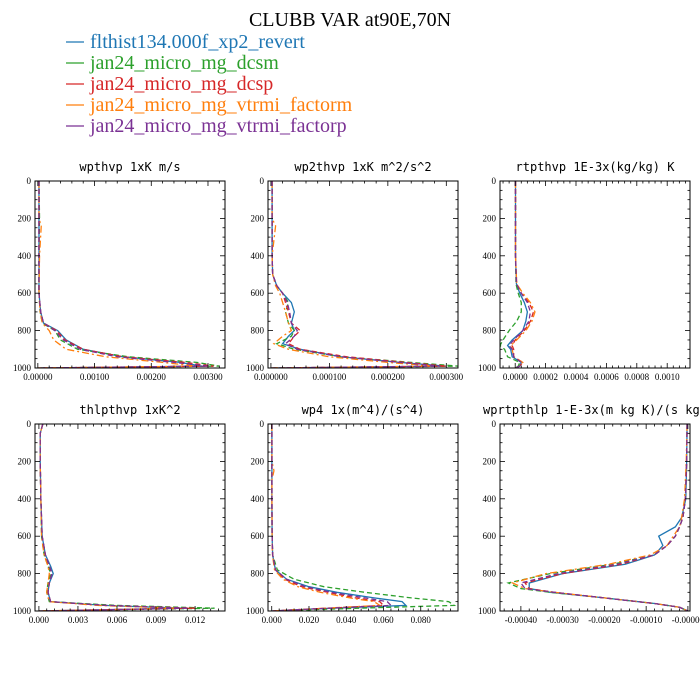  Describe the element at coordinates (271, 377) in the screenshot. I see `x-tick-label: 0.000000` at that location.